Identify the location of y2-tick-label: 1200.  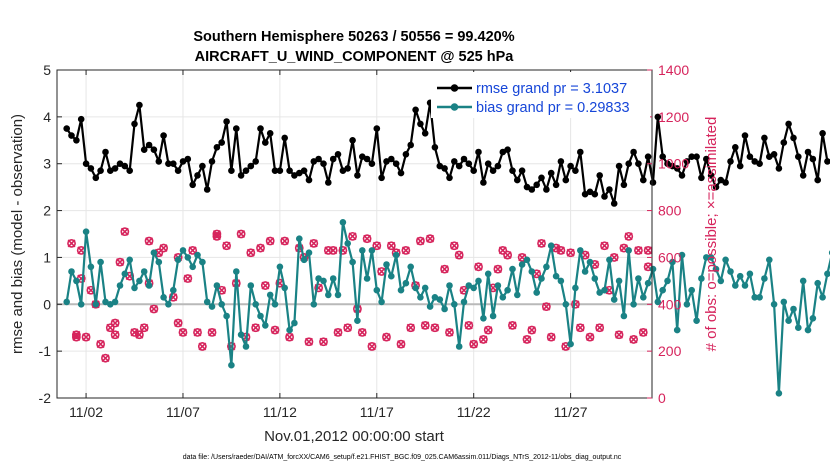
(673, 117).